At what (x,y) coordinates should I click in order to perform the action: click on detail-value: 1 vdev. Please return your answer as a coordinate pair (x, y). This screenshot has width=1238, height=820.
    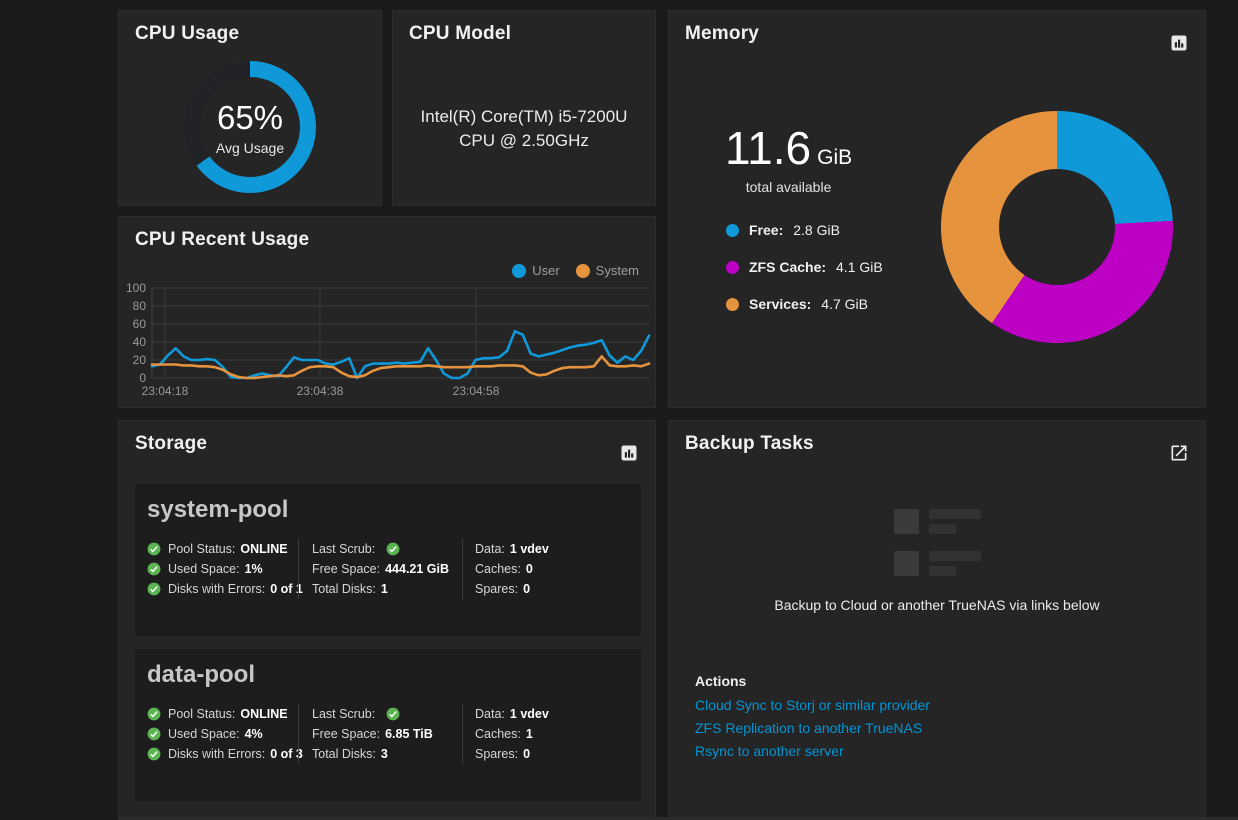
    Looking at the image, I should click on (529, 549).